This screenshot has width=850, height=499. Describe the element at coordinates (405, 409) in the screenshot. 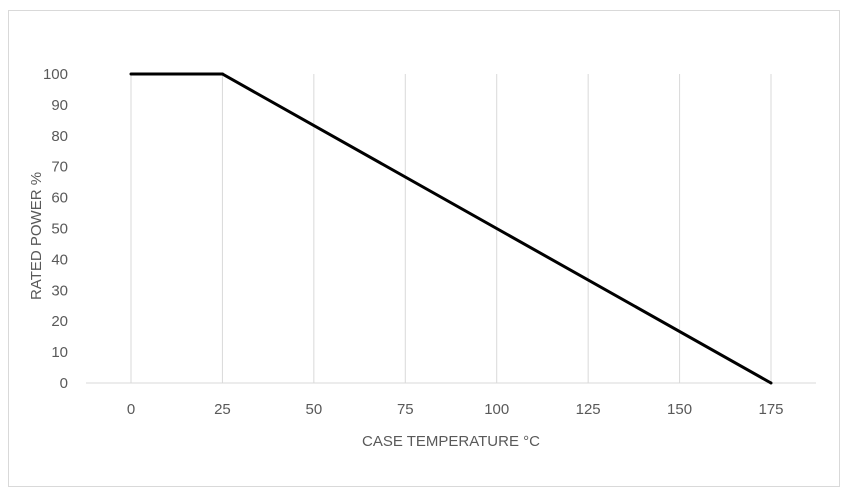

I see `x-tick-label: 75` at that location.